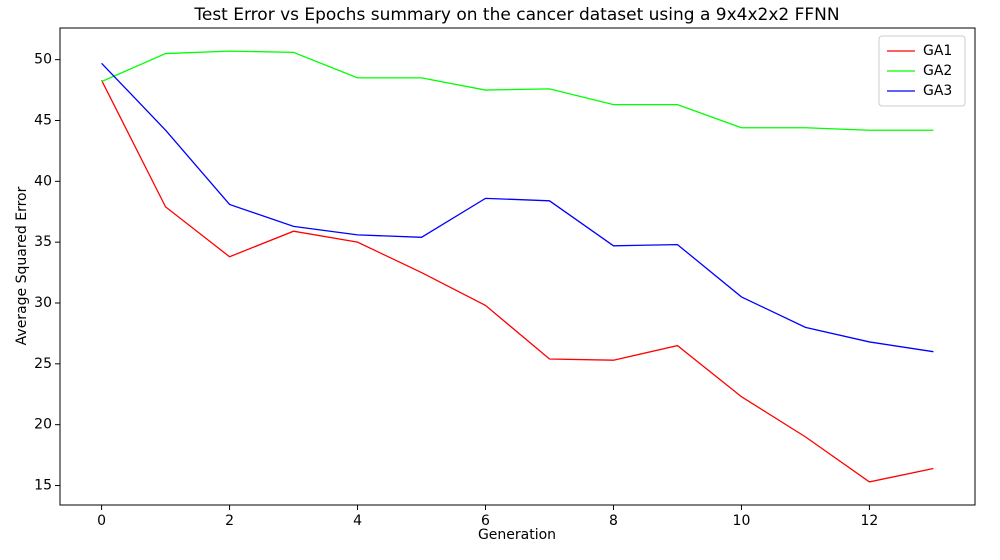 This screenshot has width=1000, height=560. Describe the element at coordinates (43, 486) in the screenshot. I see `y-tick-label: 15` at that location.